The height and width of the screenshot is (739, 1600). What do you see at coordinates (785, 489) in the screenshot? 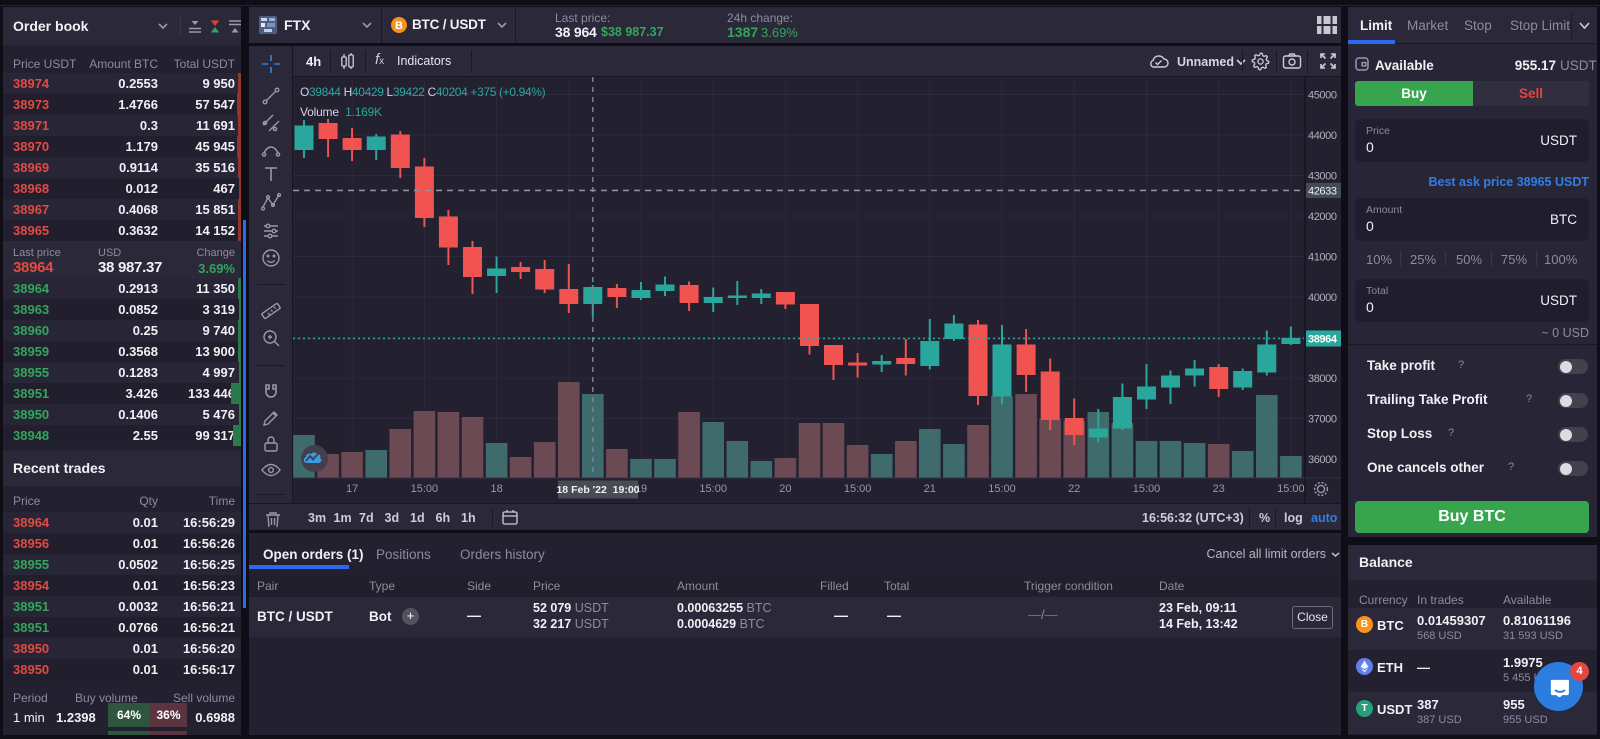
I see `svg-text: 20` at bounding box center [785, 489].